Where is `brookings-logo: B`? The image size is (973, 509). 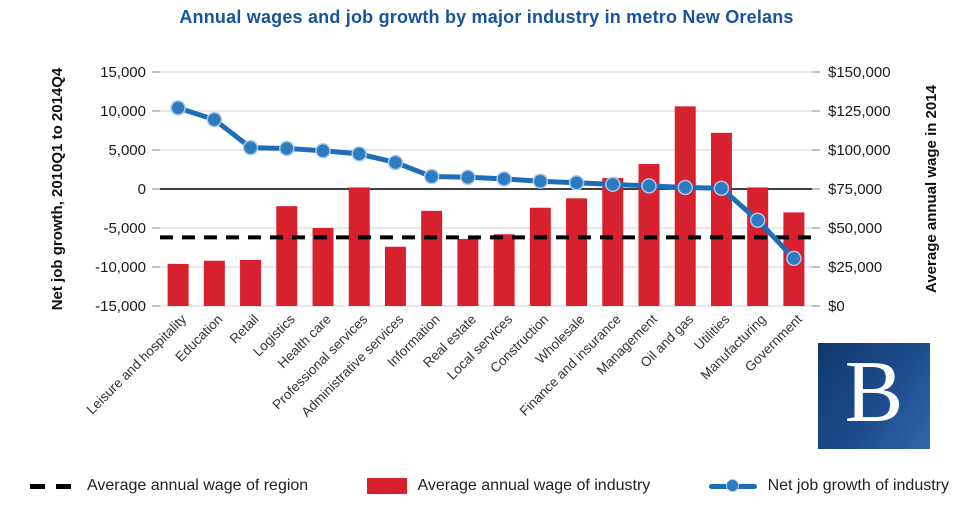 brookings-logo: B is located at coordinates (874, 396).